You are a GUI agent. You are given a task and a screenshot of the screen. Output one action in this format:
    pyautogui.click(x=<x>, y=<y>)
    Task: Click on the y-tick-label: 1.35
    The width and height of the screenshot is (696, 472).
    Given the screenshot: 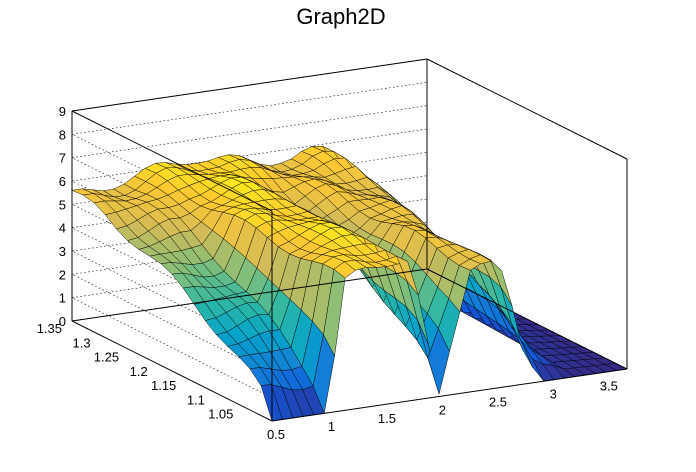 What is the action you would take?
    pyautogui.click(x=49, y=328)
    